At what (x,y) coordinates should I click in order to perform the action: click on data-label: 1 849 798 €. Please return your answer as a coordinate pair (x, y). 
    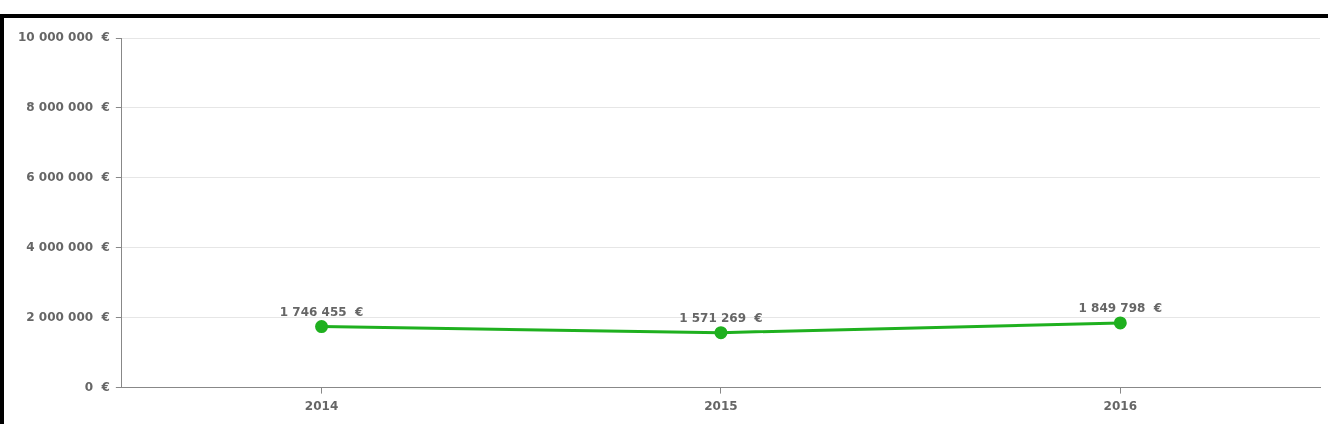
    Looking at the image, I should click on (1120, 308).